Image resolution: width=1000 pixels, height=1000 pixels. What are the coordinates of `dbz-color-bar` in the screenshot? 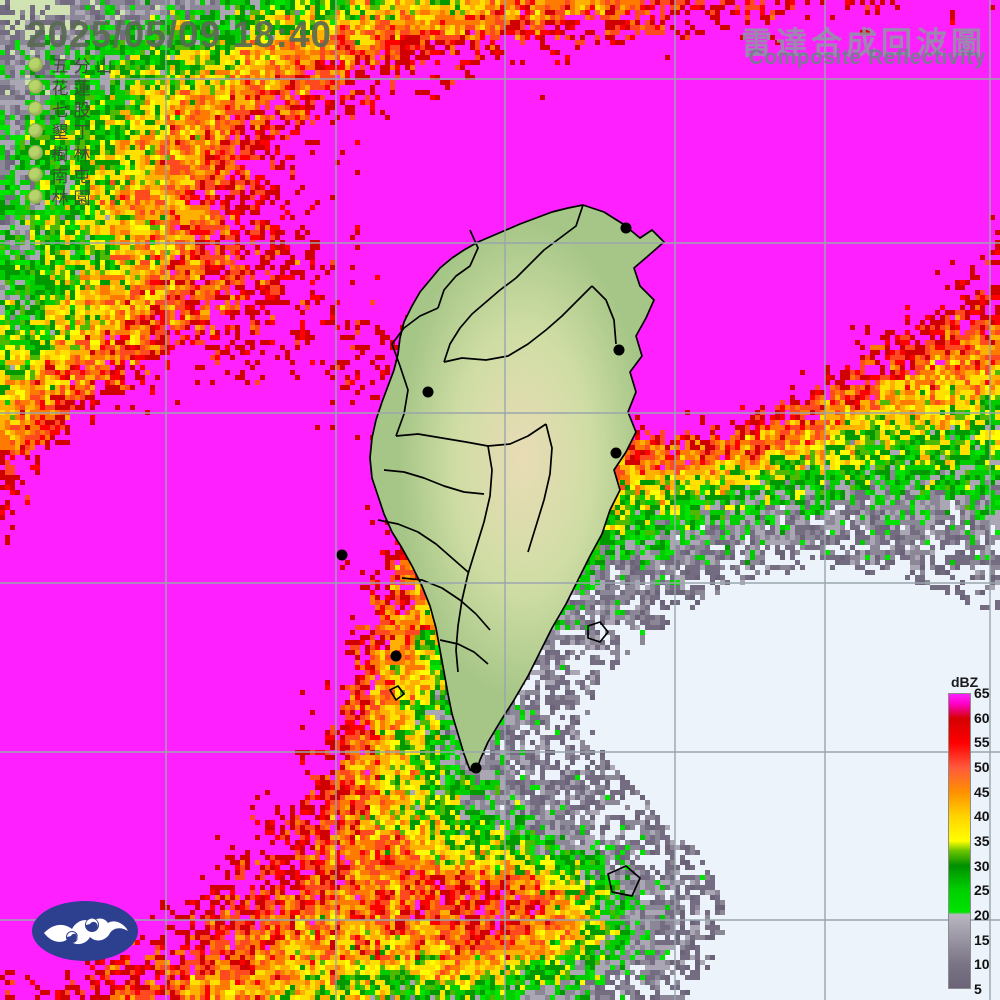 It's located at (959, 841).